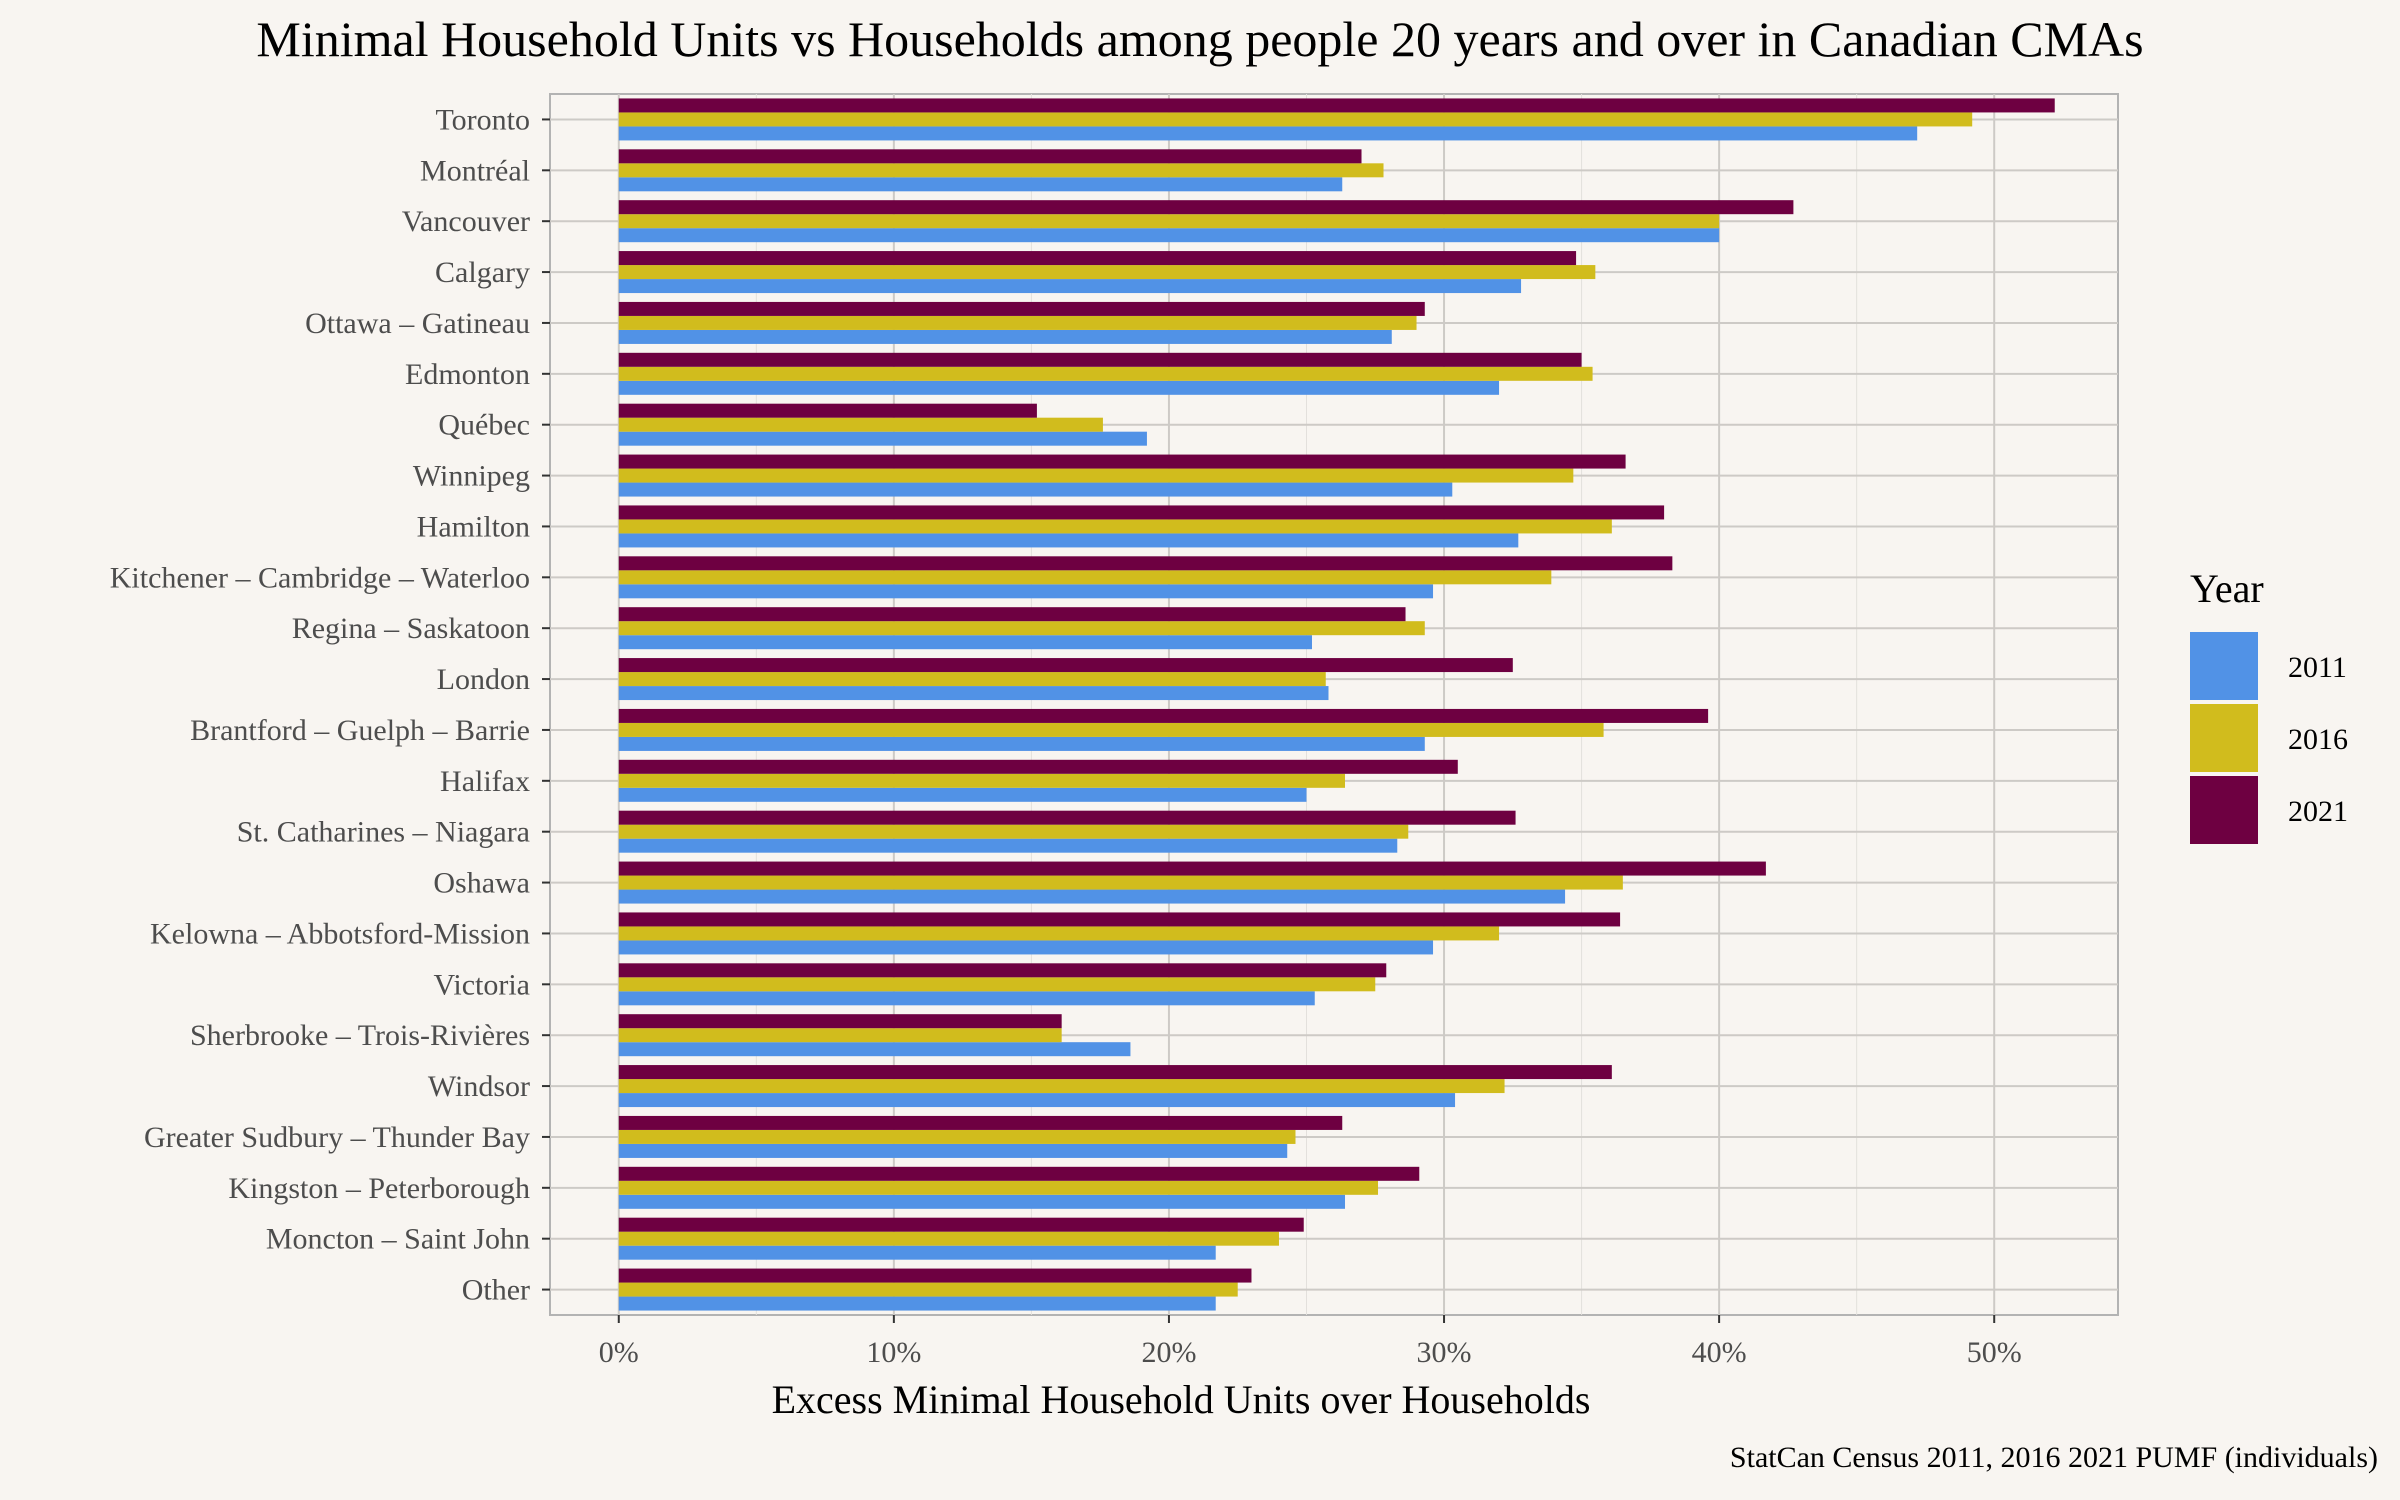 This screenshot has width=2400, height=1500. What do you see at coordinates (482, 984) in the screenshot?
I see `category-label: Victoria` at bounding box center [482, 984].